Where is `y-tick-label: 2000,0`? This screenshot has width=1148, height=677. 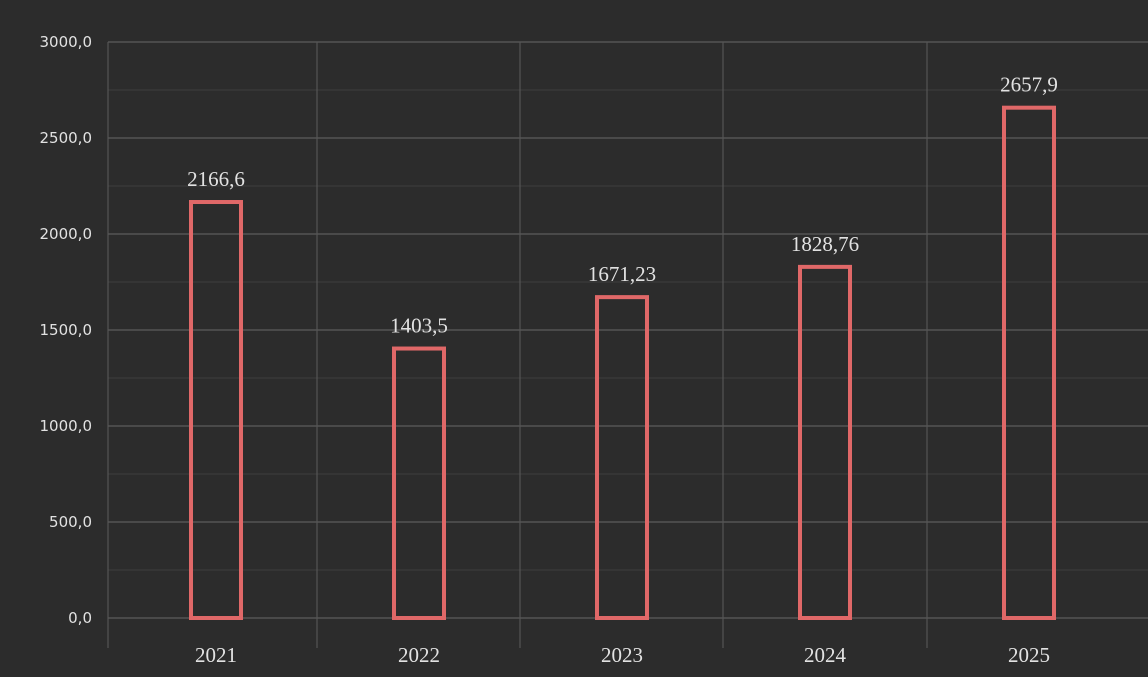 y-tick-label: 2000,0 is located at coordinates (66, 234).